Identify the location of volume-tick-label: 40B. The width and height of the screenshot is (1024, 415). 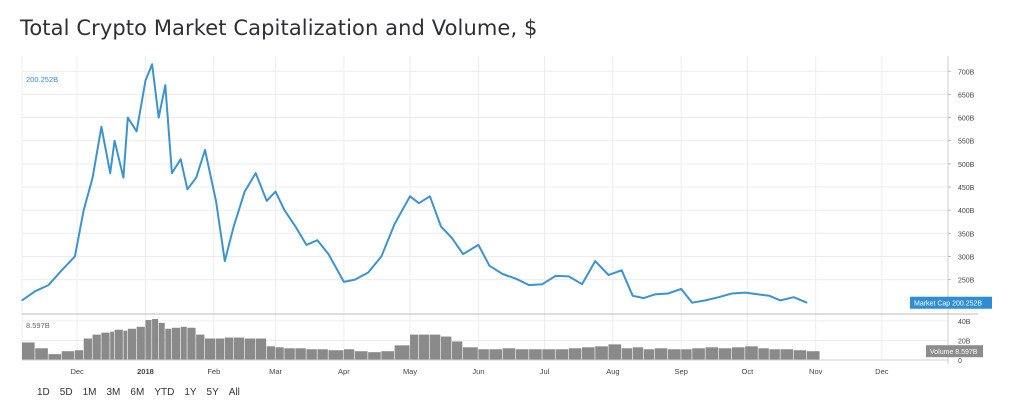
(964, 322).